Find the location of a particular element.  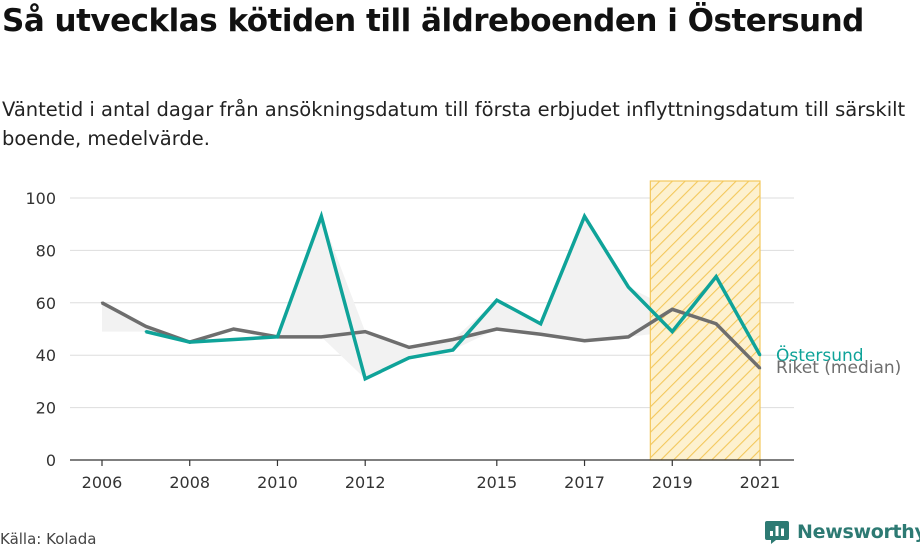

x-tick-label: 2015 is located at coordinates (496, 482).